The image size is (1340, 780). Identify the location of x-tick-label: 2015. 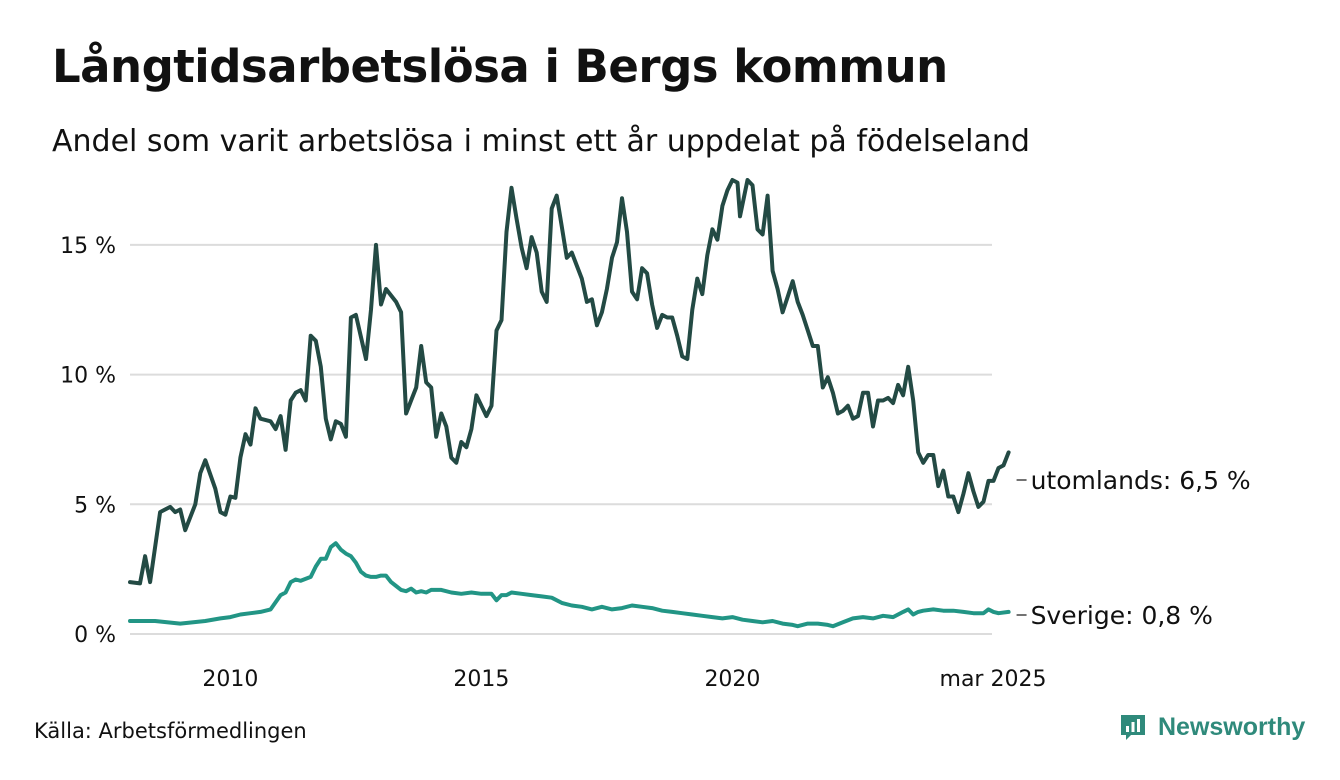
(481, 679).